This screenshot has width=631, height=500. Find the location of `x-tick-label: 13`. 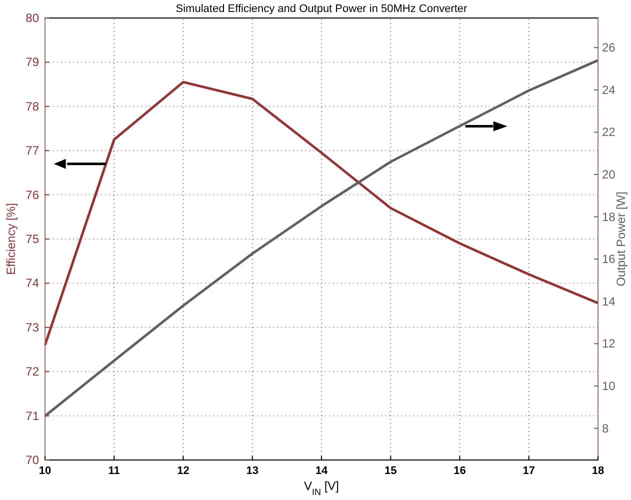

x-tick-label: 13 is located at coordinates (252, 471).